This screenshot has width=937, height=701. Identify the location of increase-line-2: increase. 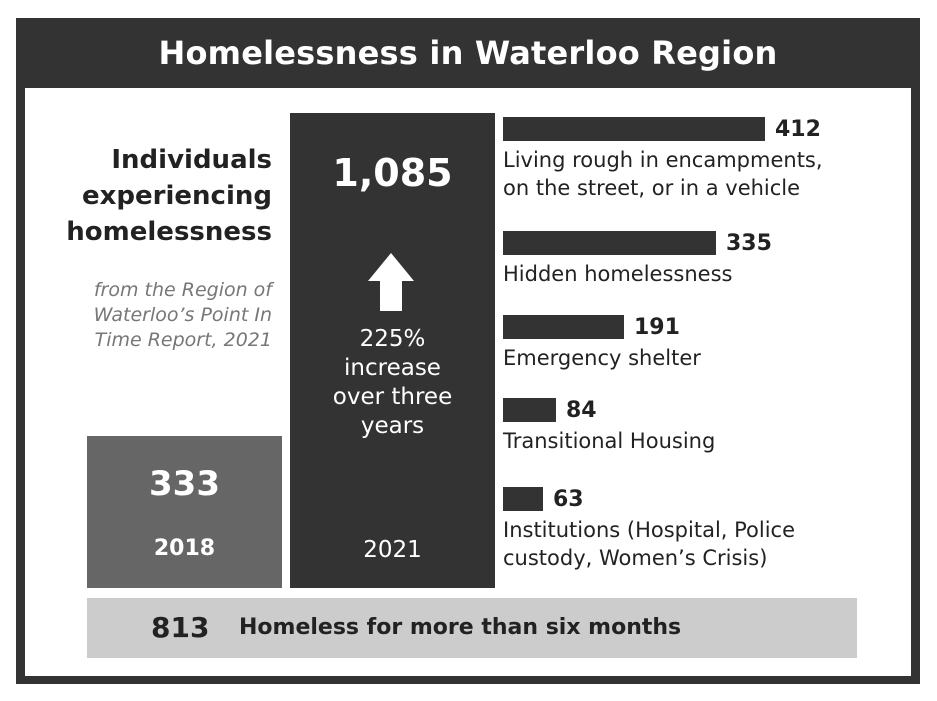
(392, 368).